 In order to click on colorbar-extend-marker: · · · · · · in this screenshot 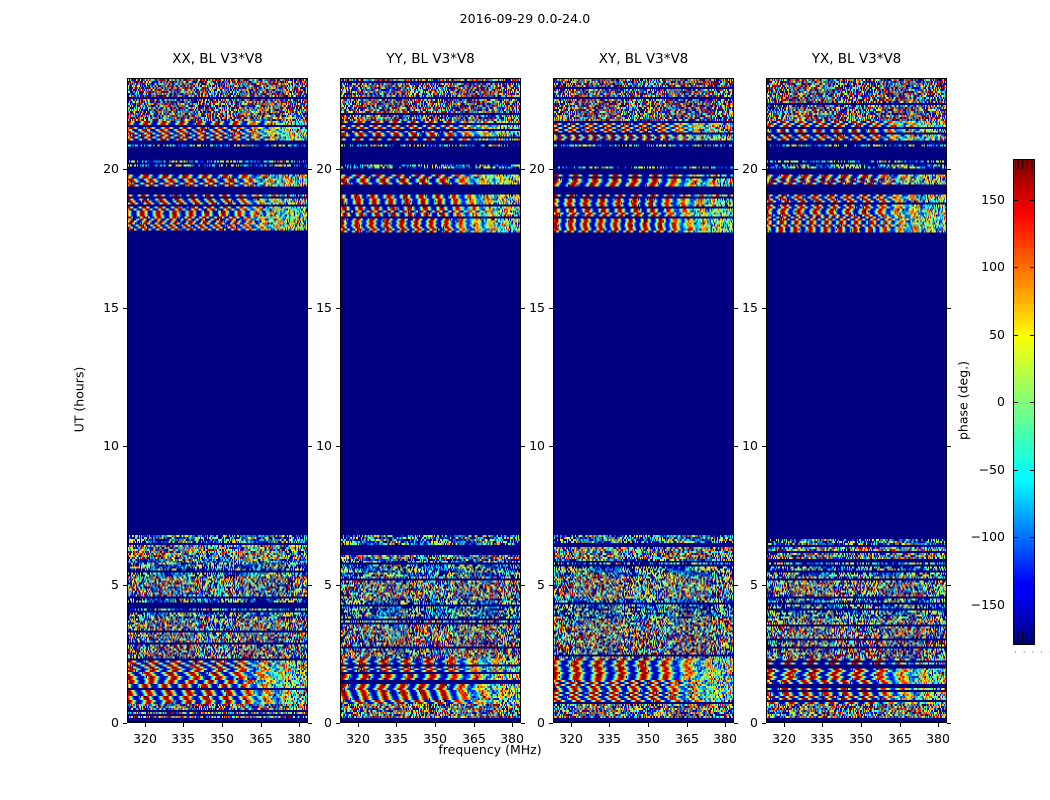, I will do `click(1032, 653)`.